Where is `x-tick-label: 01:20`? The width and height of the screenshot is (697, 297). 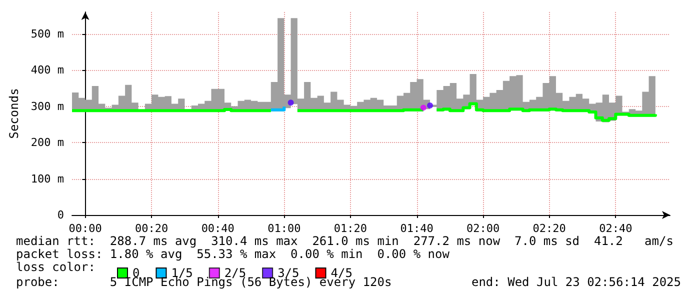 x-tick-label: 01:20 is located at coordinates (351, 228).